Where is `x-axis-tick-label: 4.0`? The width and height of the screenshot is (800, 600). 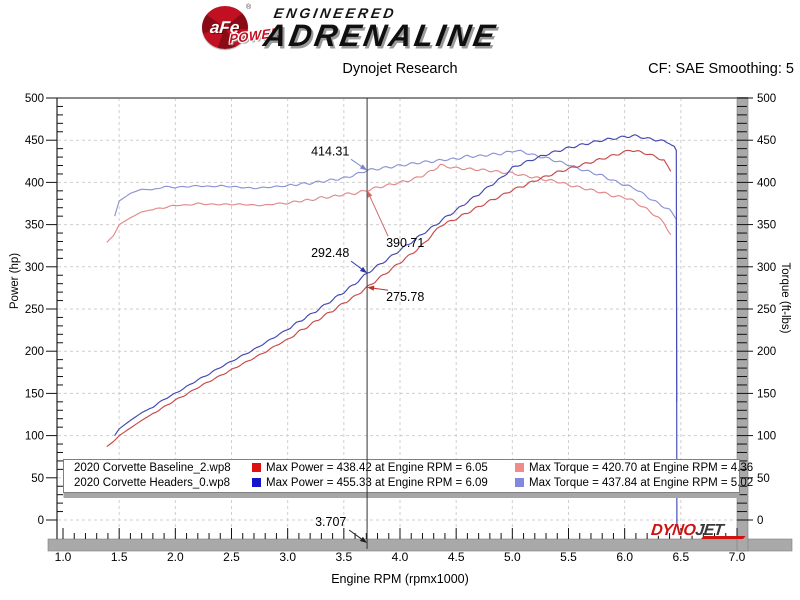 x-axis-tick-label: 4.0 is located at coordinates (400, 557).